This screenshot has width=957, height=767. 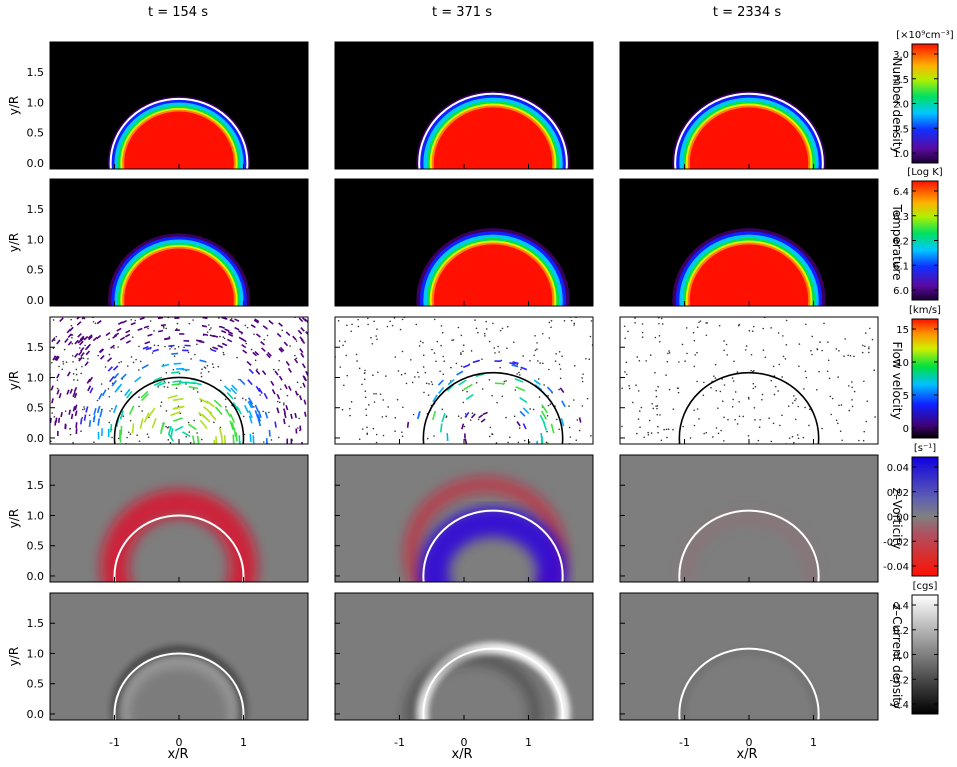 I want to click on y-tick-label: 1.0, so click(x=36, y=102).